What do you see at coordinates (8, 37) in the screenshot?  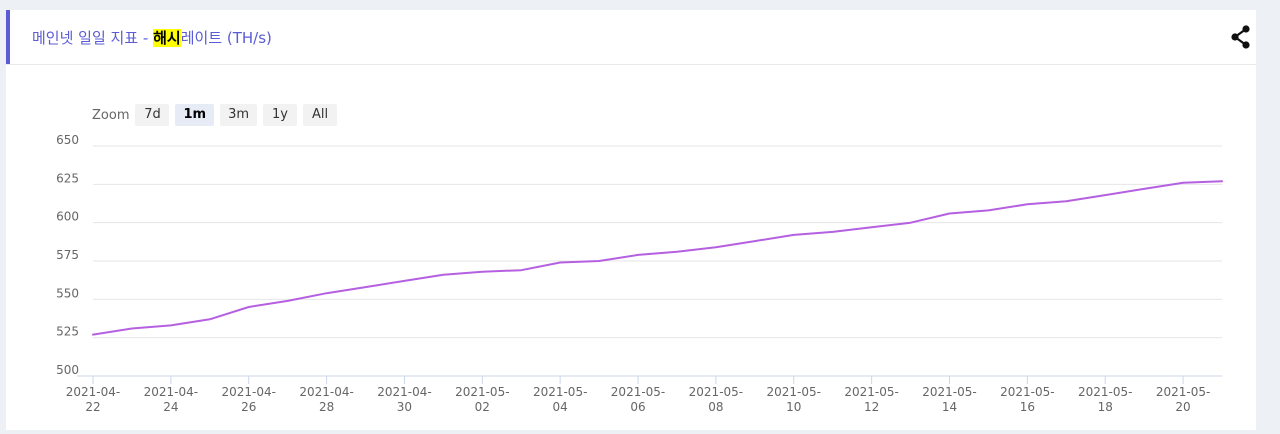 I see `header-accent-bar` at bounding box center [8, 37].